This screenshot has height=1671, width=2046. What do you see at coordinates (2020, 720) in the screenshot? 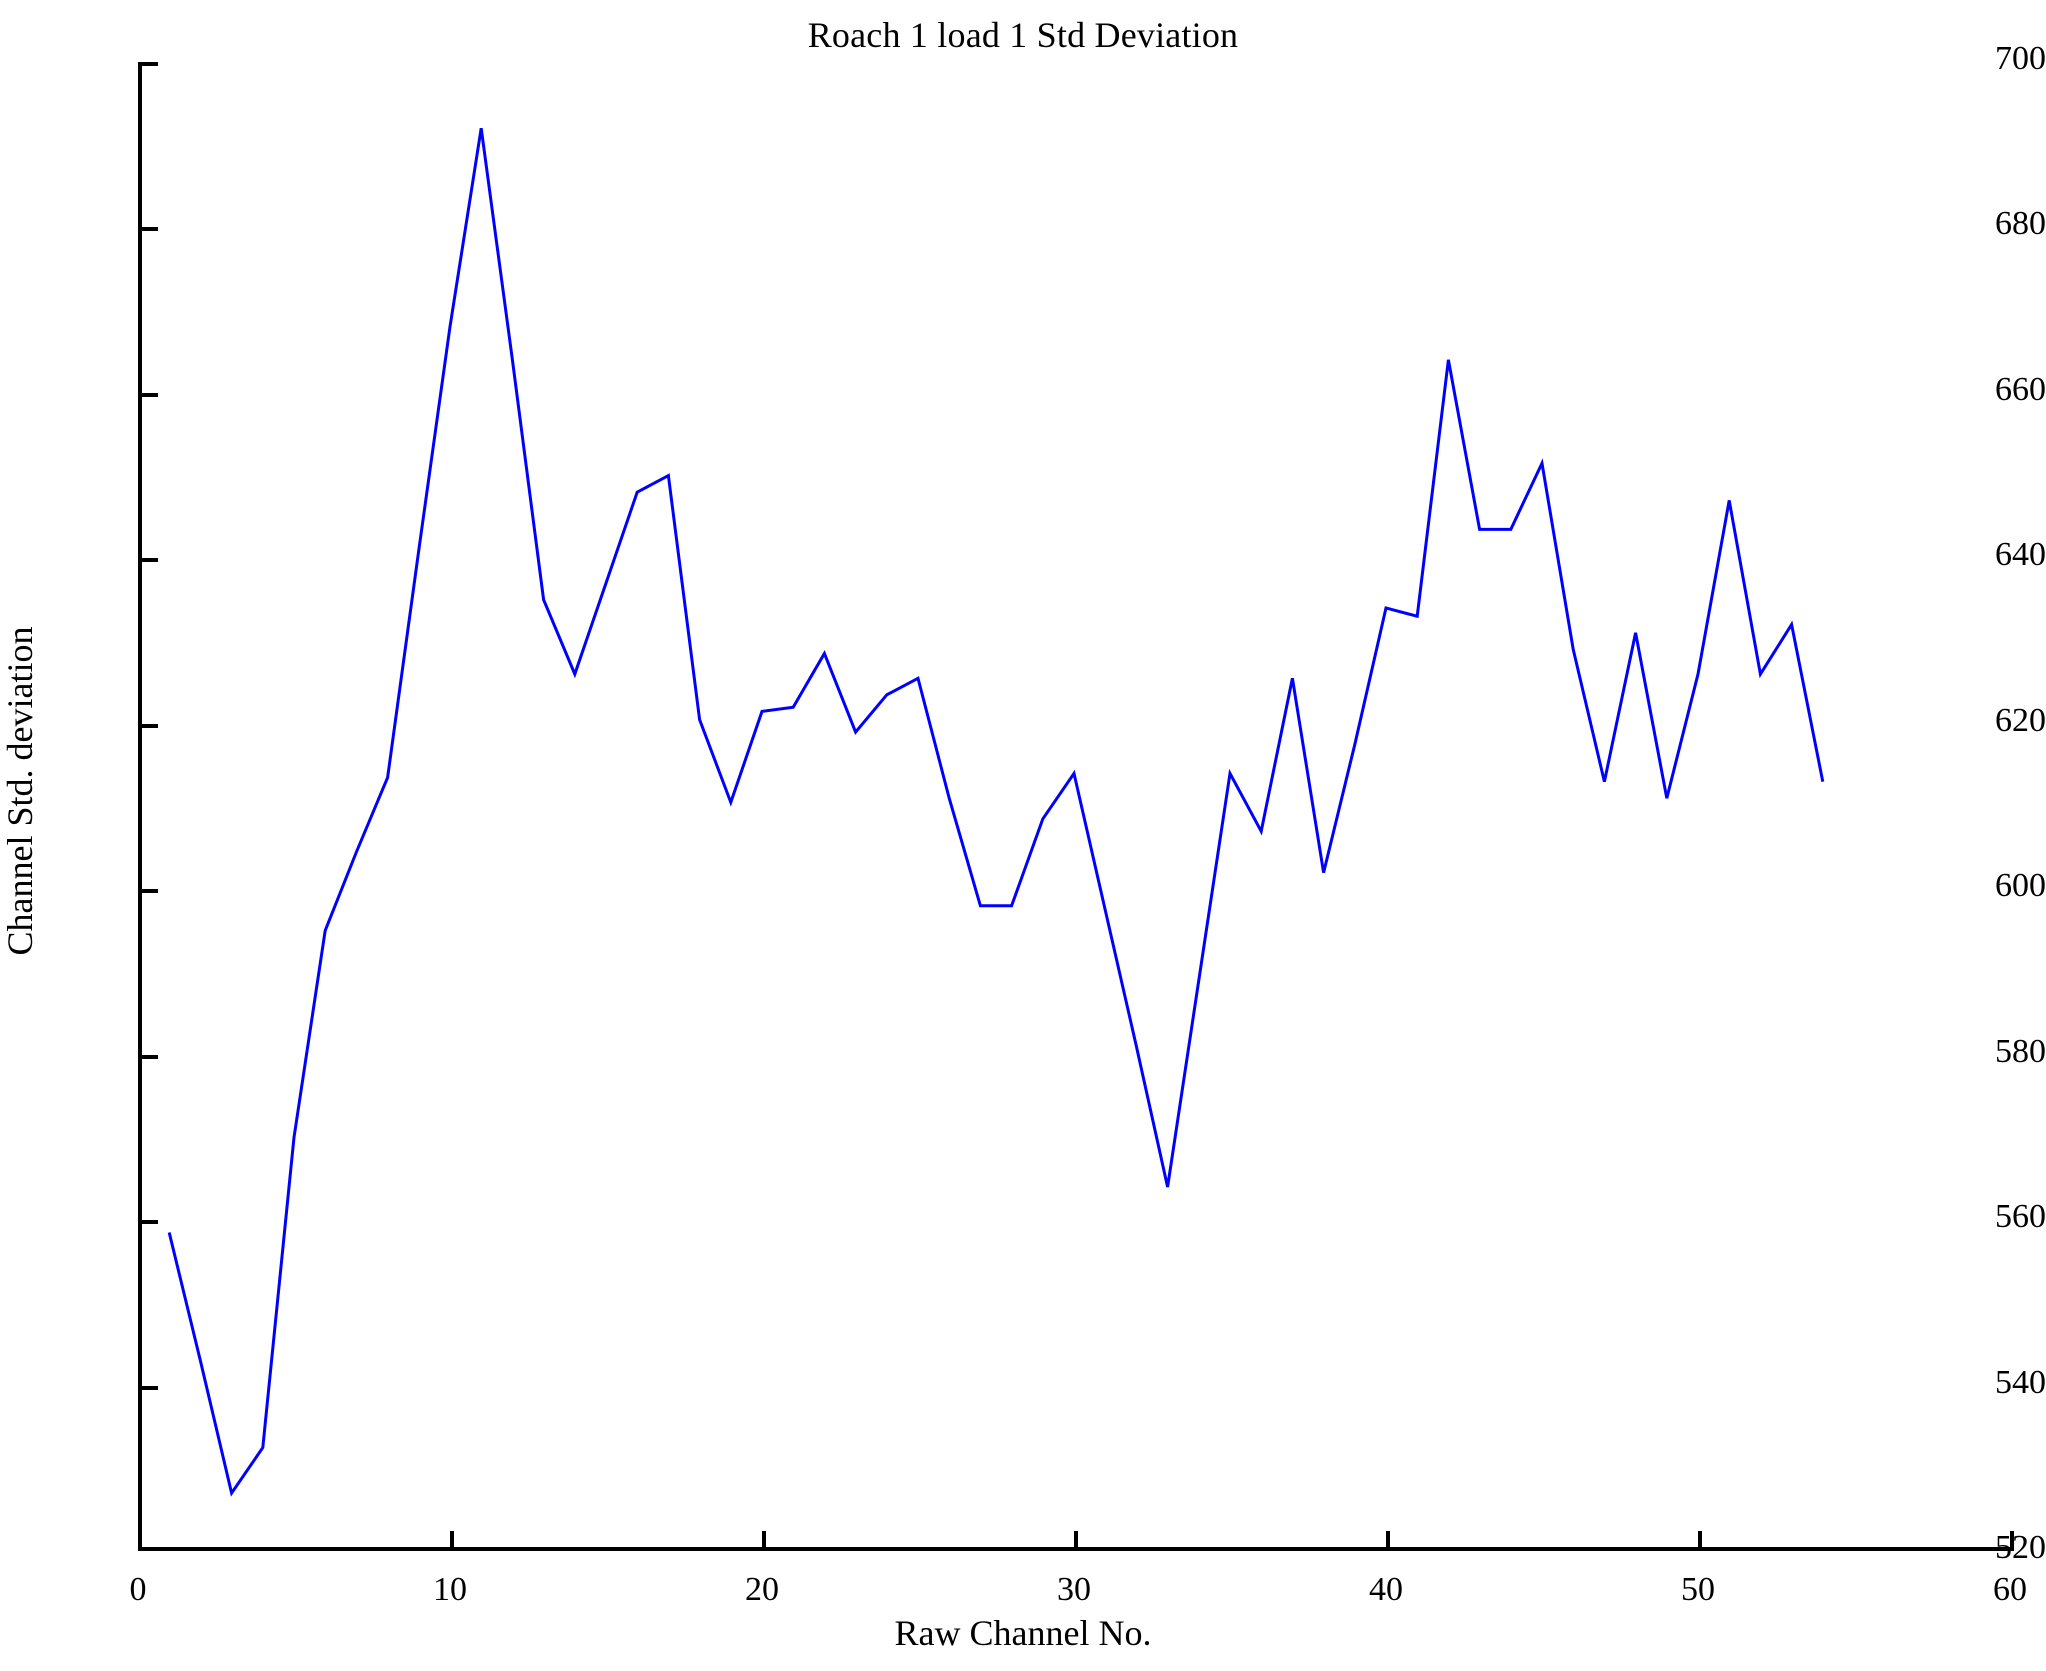
I see `y-tick-label: 620` at bounding box center [2020, 720].